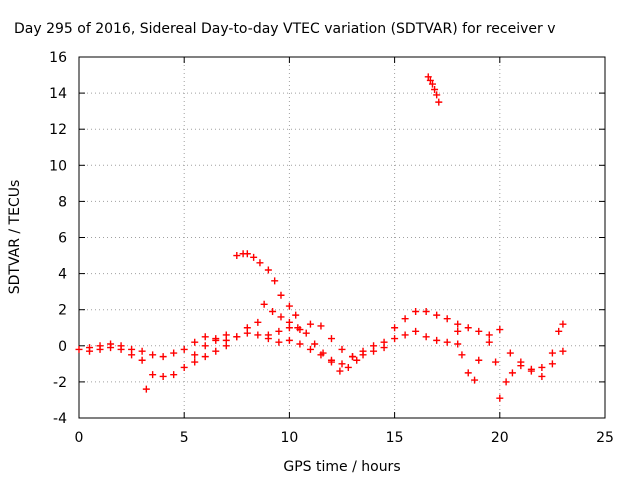 This screenshot has height=480, width=640. Describe the element at coordinates (266, 284) in the screenshot. I see `series-arc-high` at that location.